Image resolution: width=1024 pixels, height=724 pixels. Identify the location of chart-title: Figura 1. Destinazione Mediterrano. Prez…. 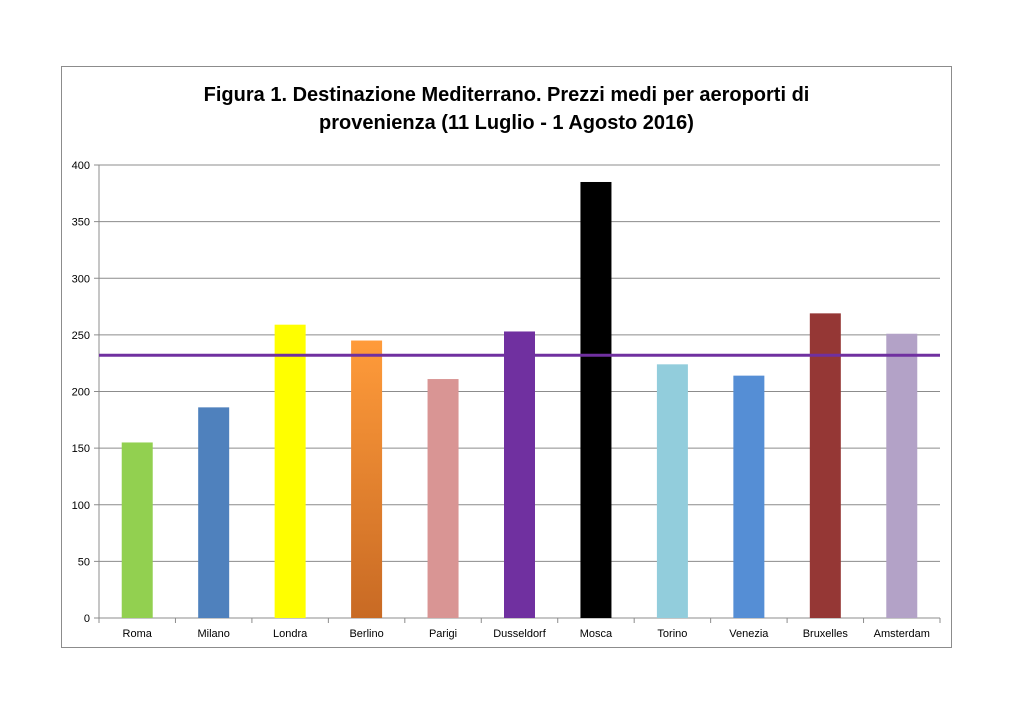
(506, 109).